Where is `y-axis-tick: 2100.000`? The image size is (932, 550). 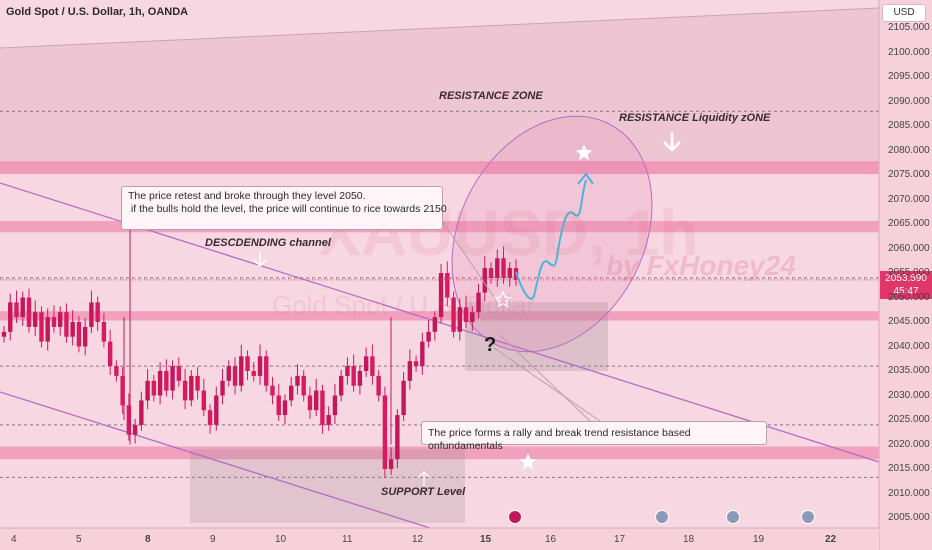
y-axis-tick: 2100.000 is located at coordinates (909, 52).